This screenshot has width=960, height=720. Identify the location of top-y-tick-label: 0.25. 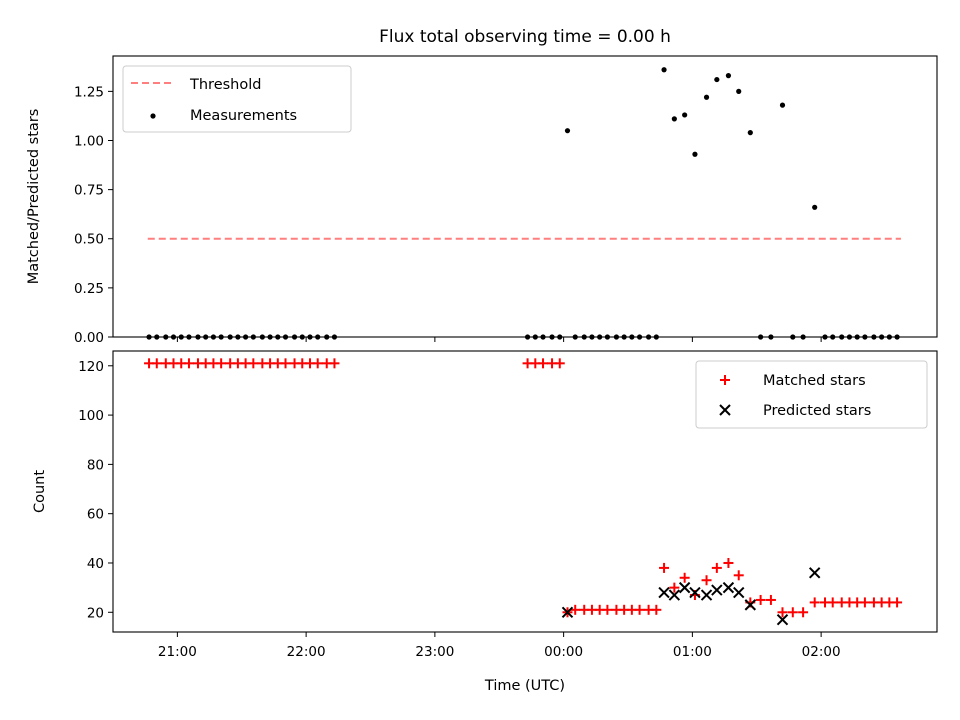
(89, 289).